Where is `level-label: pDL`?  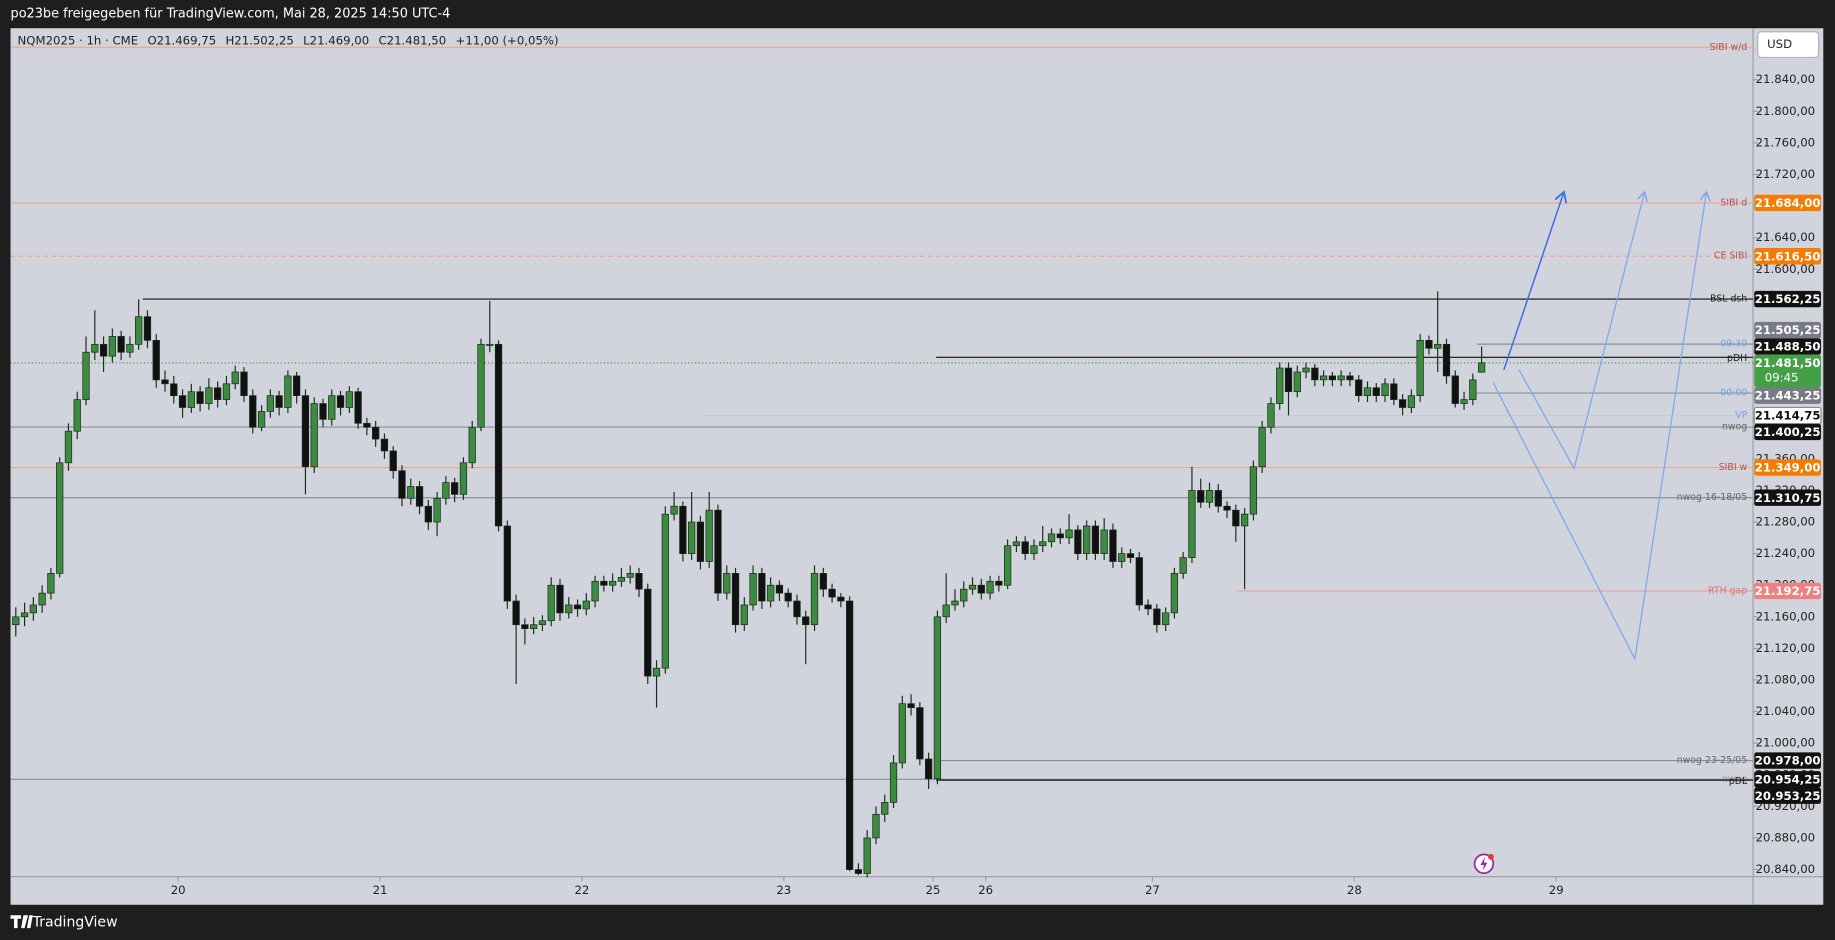
level-label: pDL is located at coordinates (1738, 781).